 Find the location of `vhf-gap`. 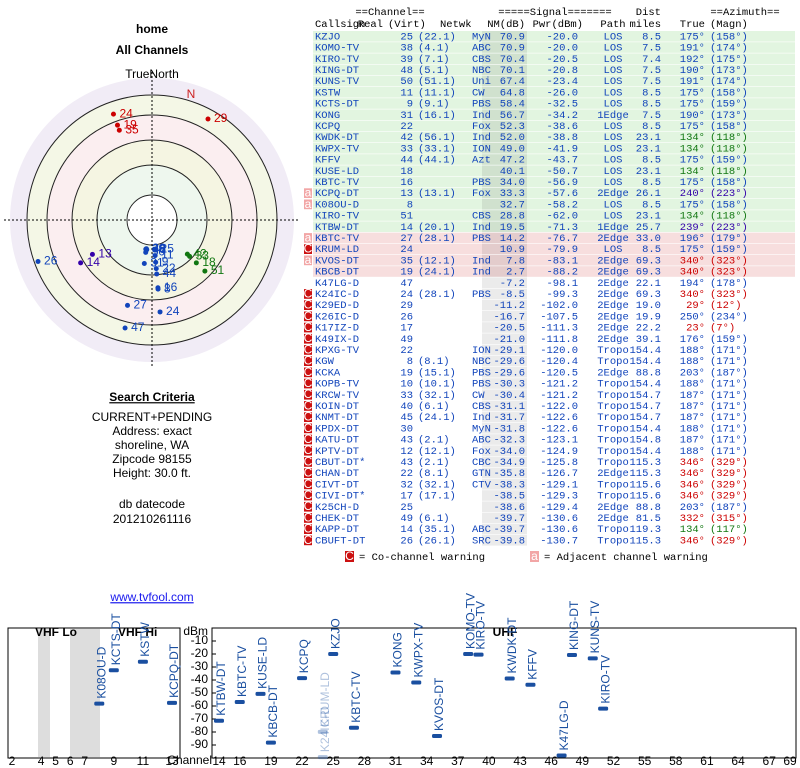

vhf-gap is located at coordinates (85, 693).